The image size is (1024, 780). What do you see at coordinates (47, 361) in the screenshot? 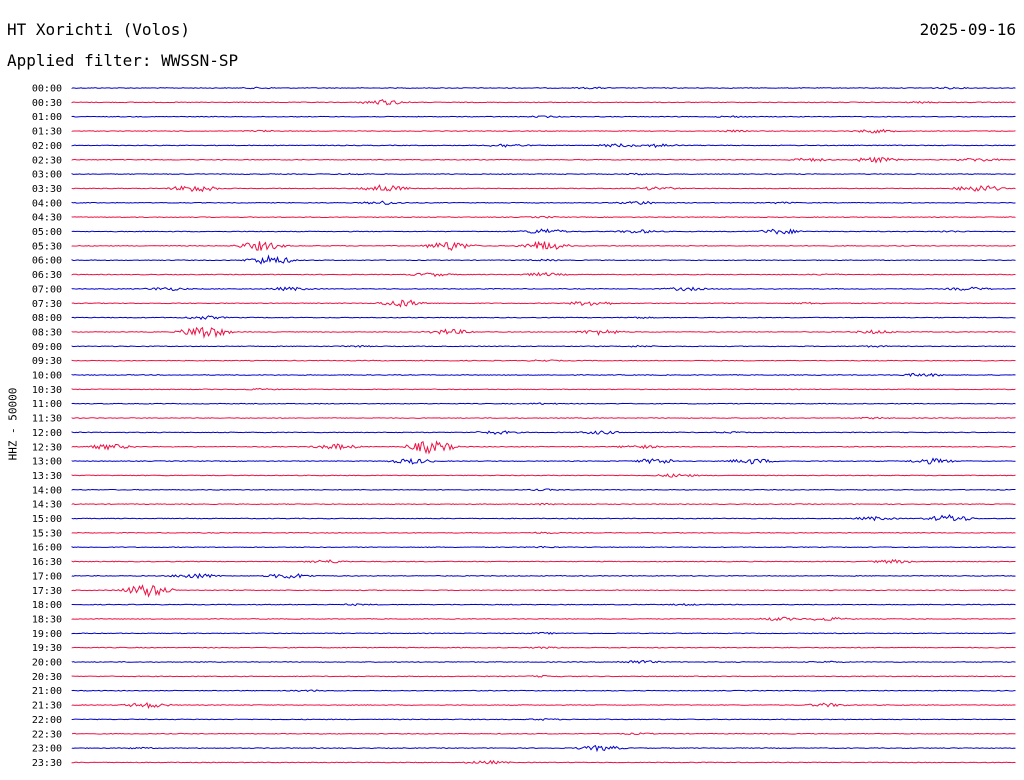
I see `time-label: 09:30` at bounding box center [47, 361].